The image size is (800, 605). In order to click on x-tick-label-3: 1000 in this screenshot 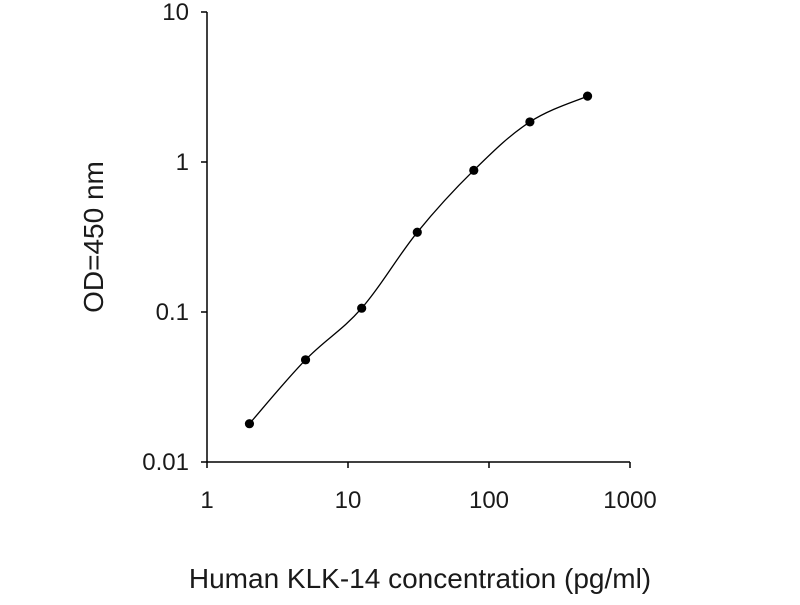, I will do `click(629, 500)`.